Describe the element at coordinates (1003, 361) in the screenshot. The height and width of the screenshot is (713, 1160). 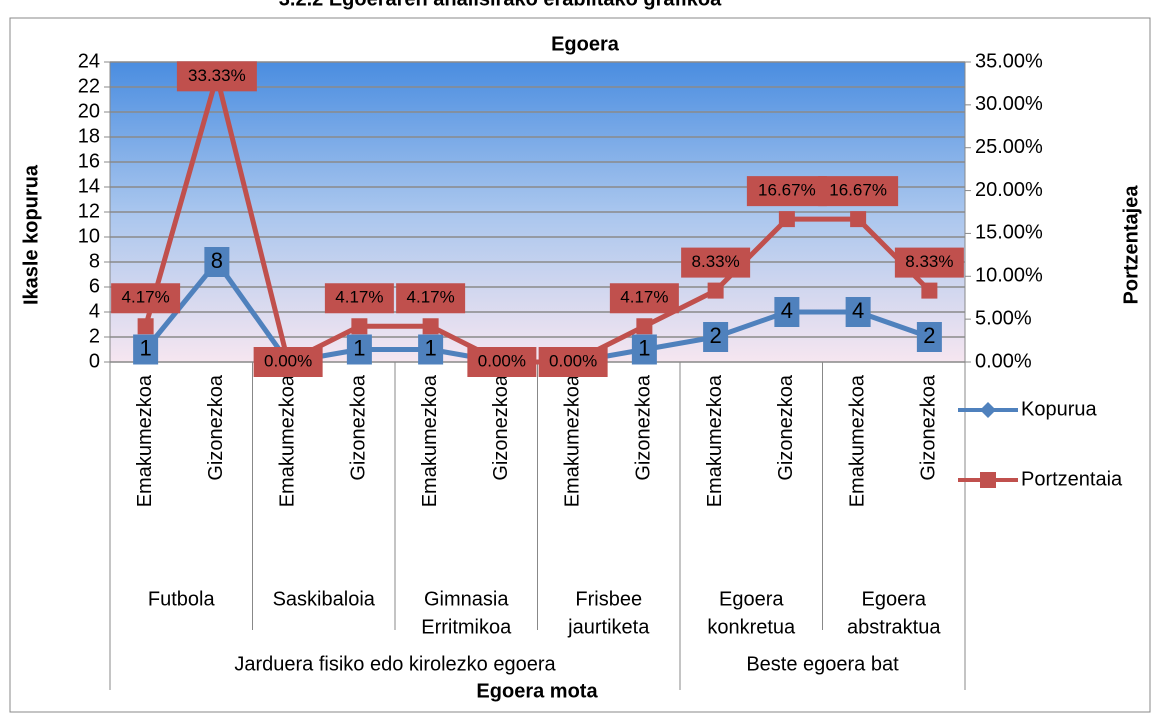
I see `y2-tick-label: 0.00%` at that location.